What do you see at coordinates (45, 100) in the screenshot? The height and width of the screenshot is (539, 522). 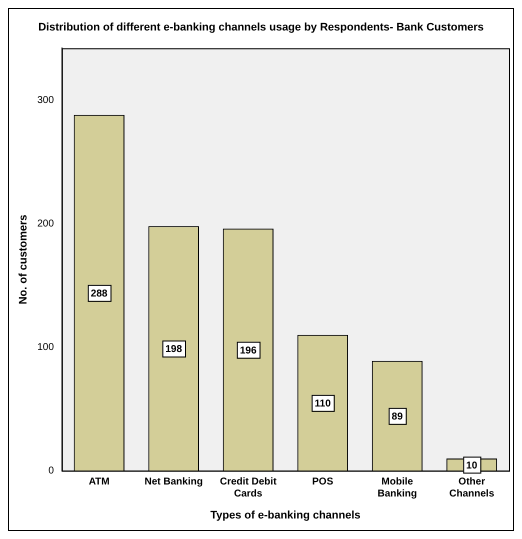 I see `y-tick-label: 300` at bounding box center [45, 100].